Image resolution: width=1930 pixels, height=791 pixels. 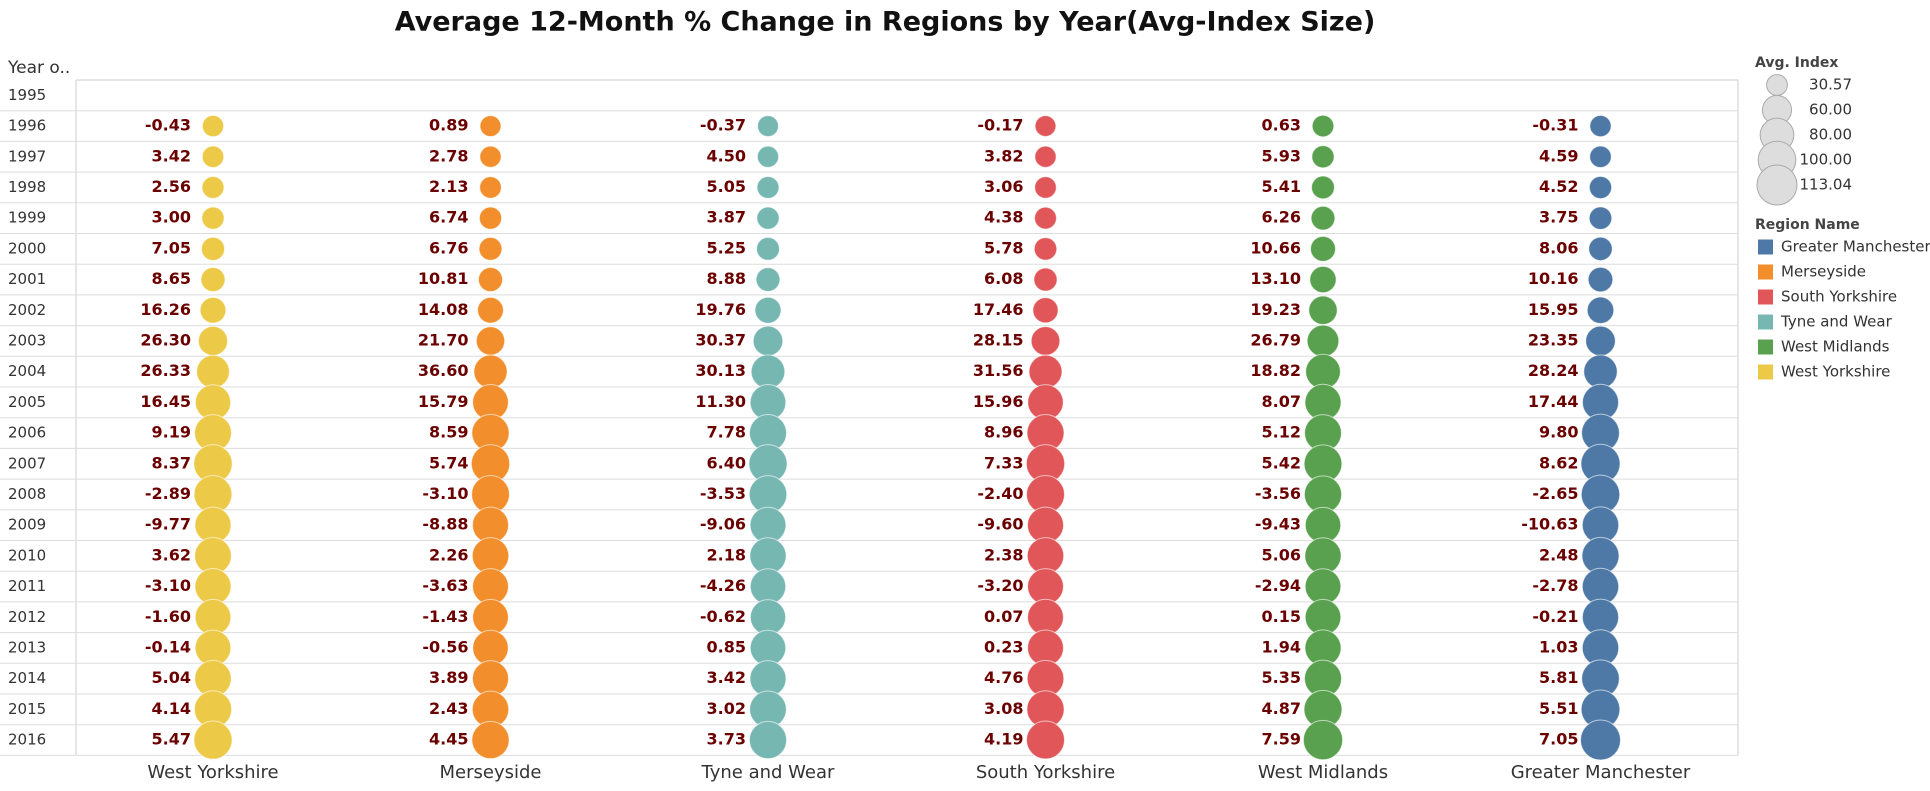 What do you see at coordinates (1553, 370) in the screenshot?
I see `value-label: 28.24` at bounding box center [1553, 370].